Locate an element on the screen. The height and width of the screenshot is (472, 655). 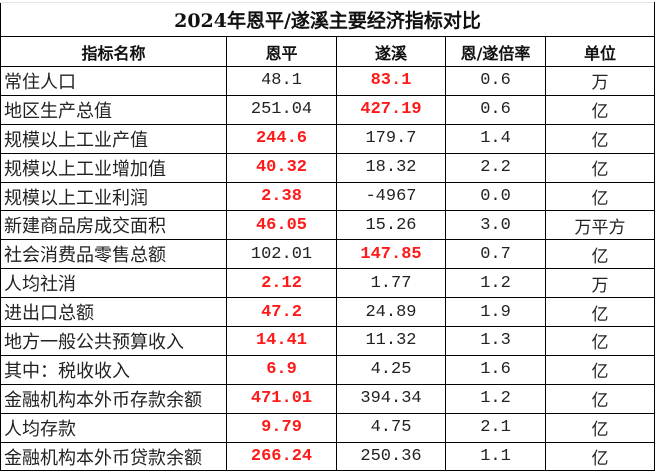
ratio-cell: 2.1 is located at coordinates (495, 427).